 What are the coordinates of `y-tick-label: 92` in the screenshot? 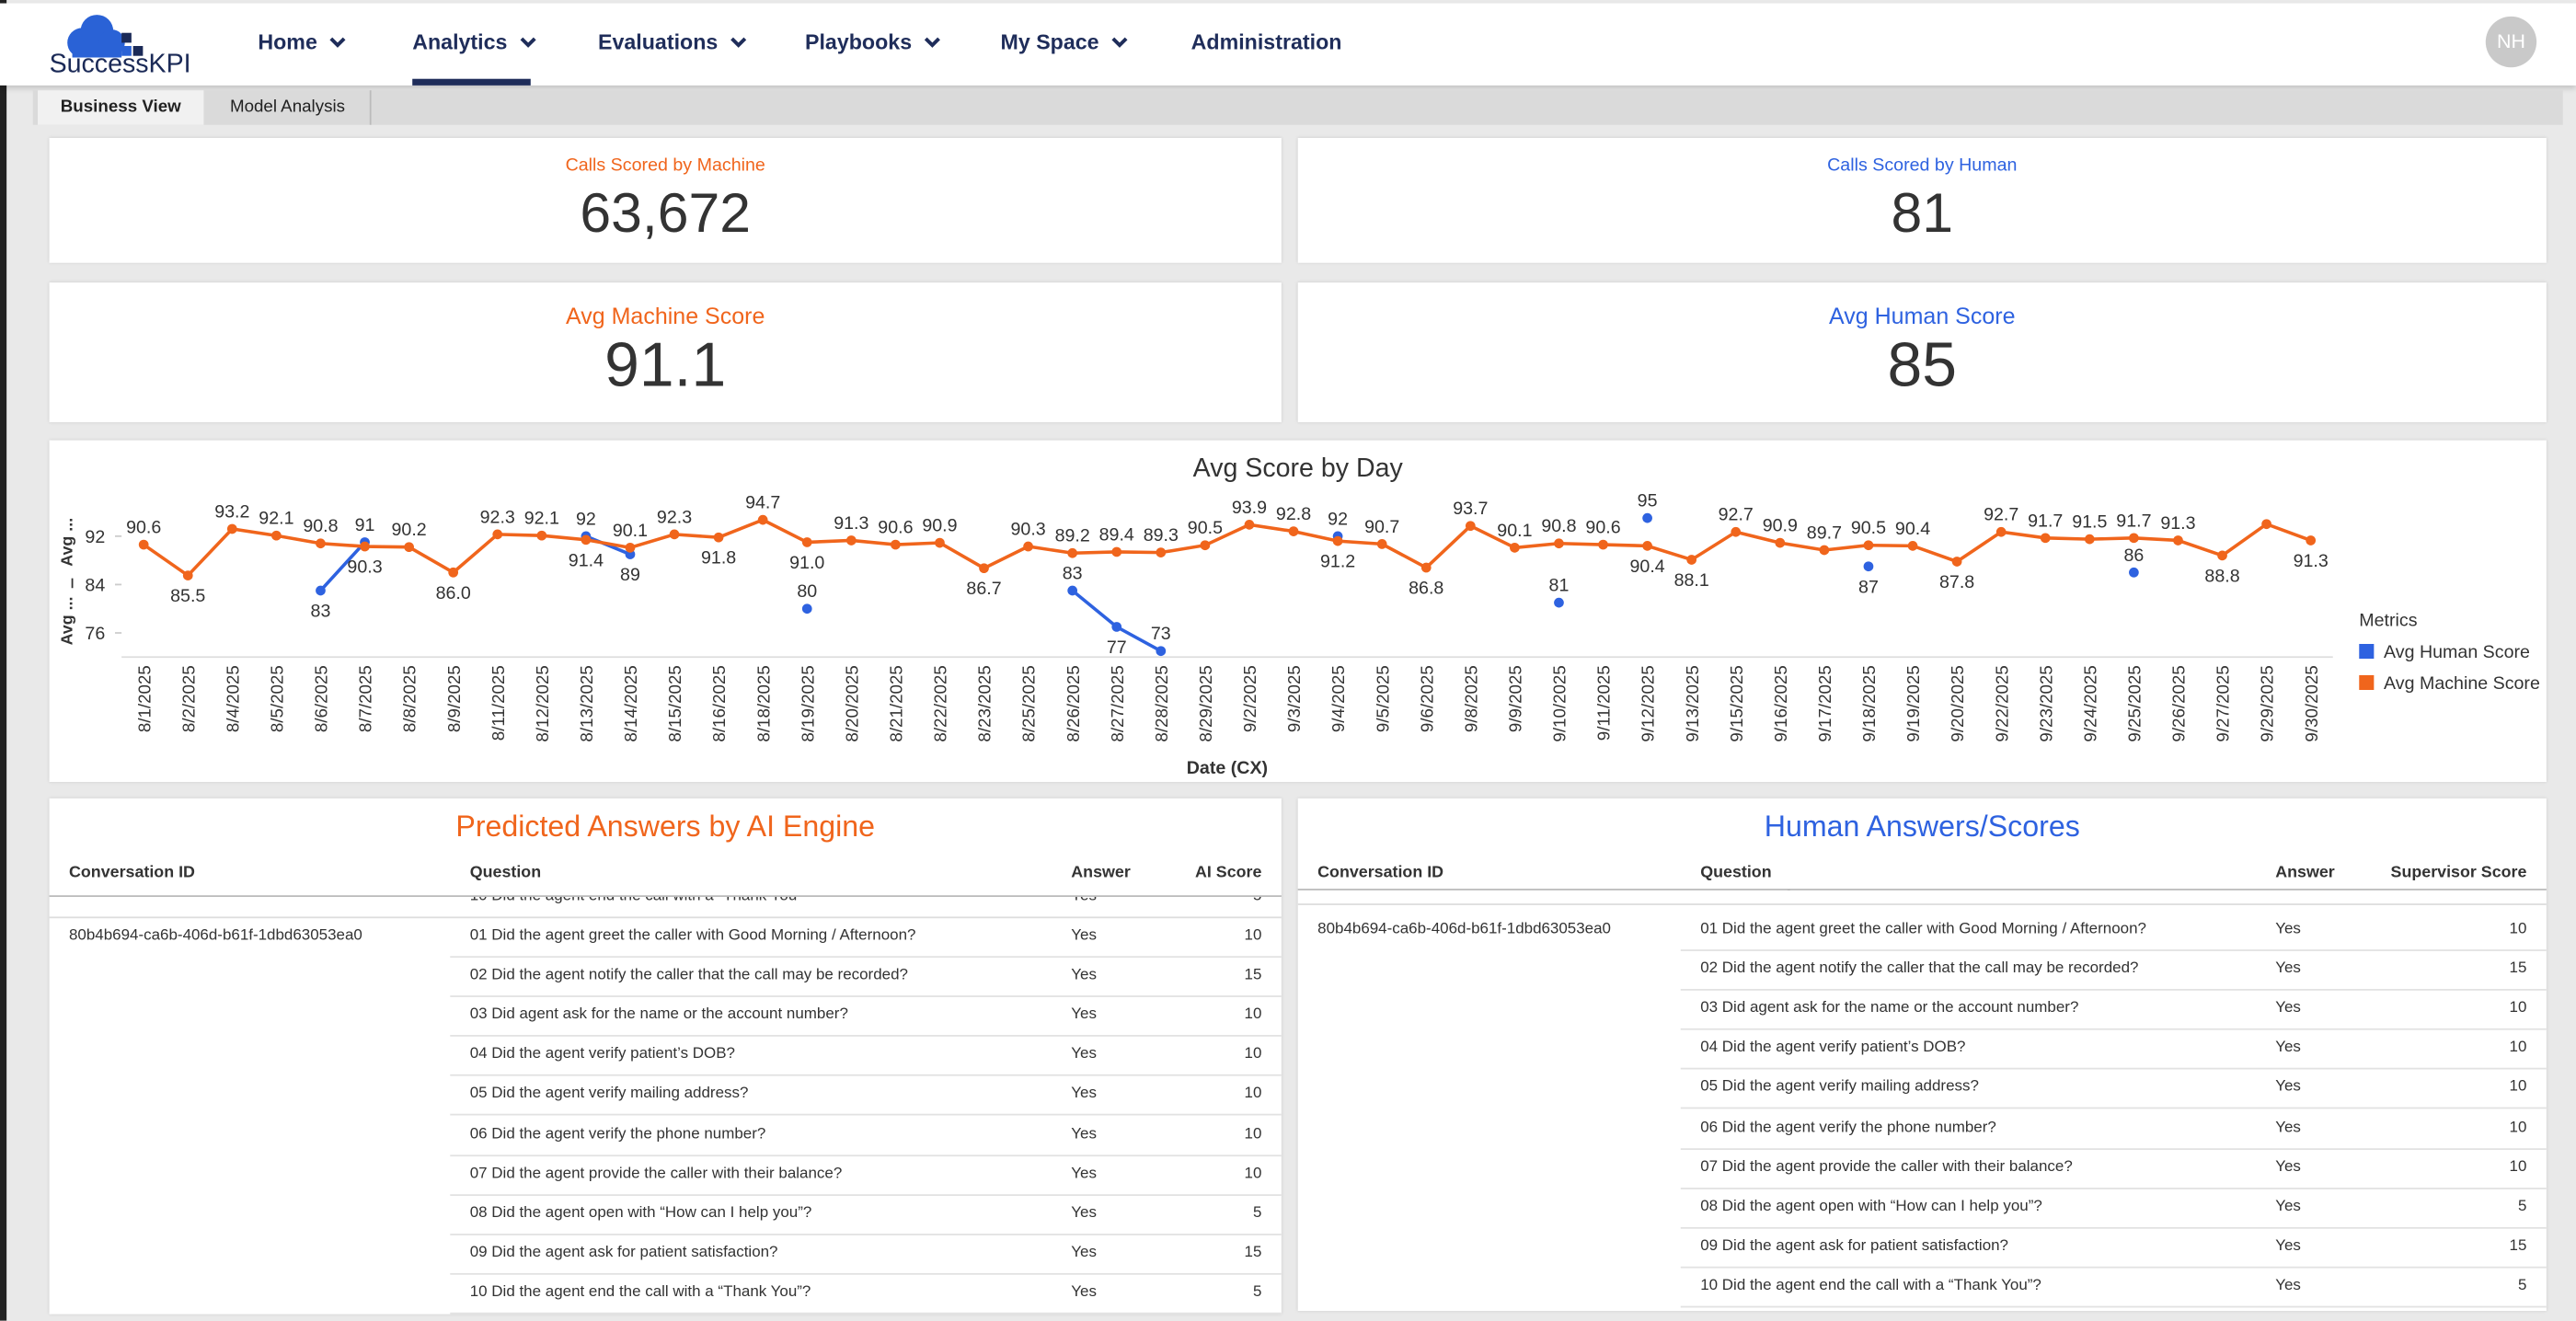 It's located at (95, 537).